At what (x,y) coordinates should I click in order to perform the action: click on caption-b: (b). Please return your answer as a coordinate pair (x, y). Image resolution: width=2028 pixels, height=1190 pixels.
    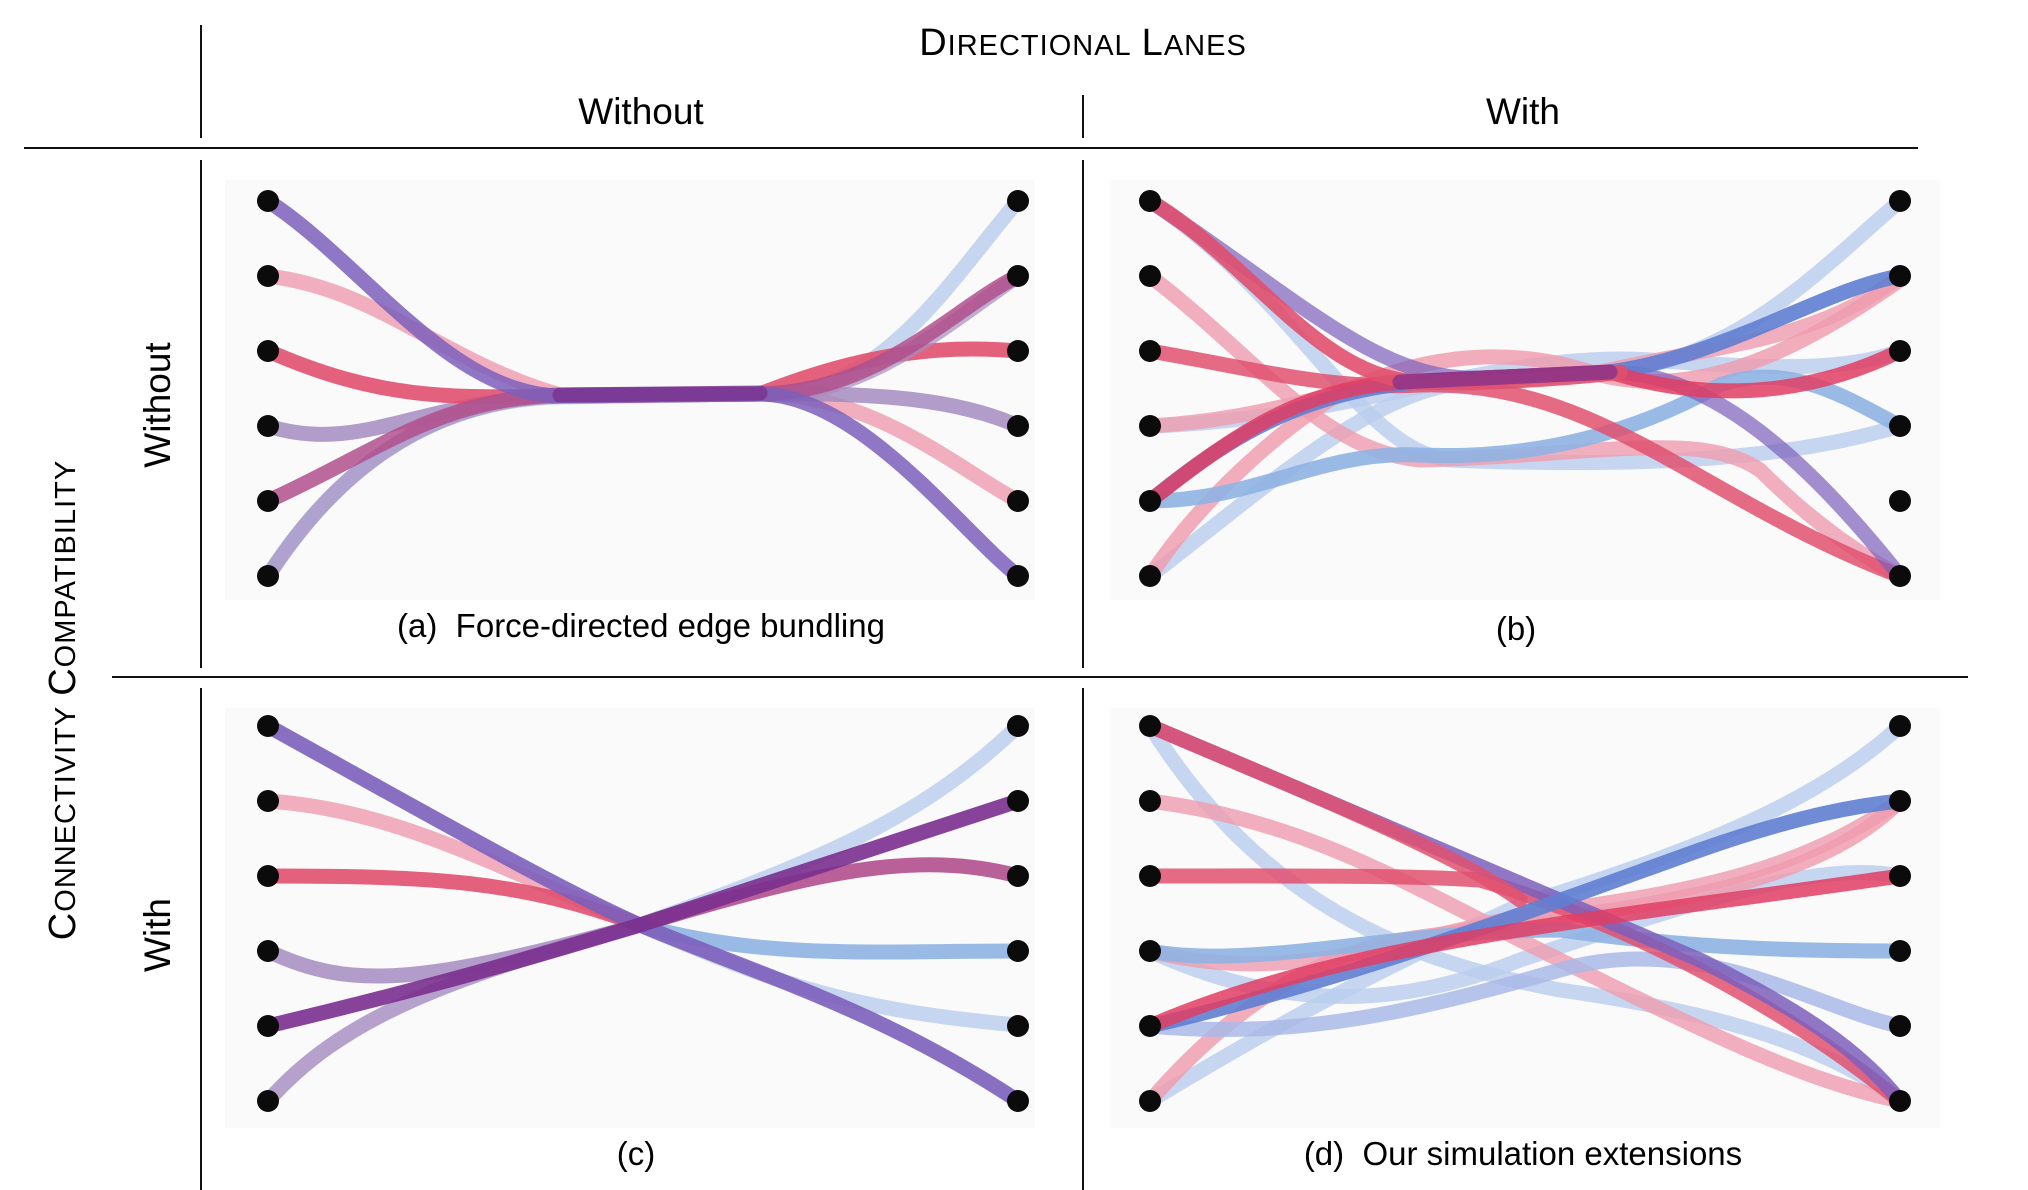
    Looking at the image, I should click on (1516, 628).